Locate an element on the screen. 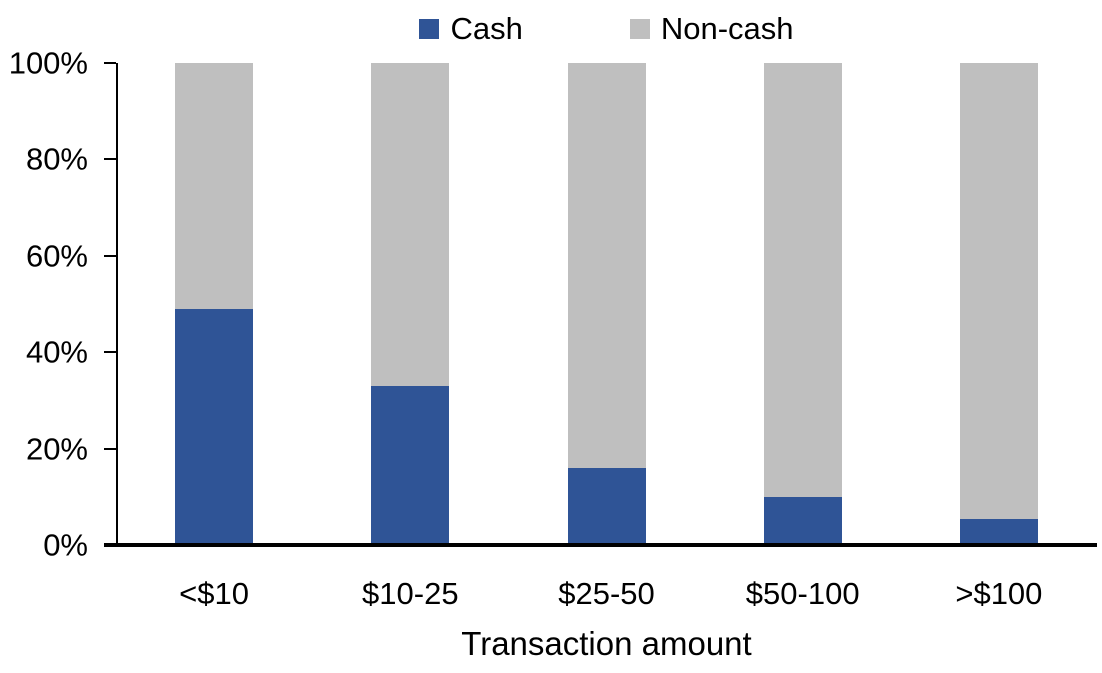  legend-label: Cash is located at coordinates (486, 28).